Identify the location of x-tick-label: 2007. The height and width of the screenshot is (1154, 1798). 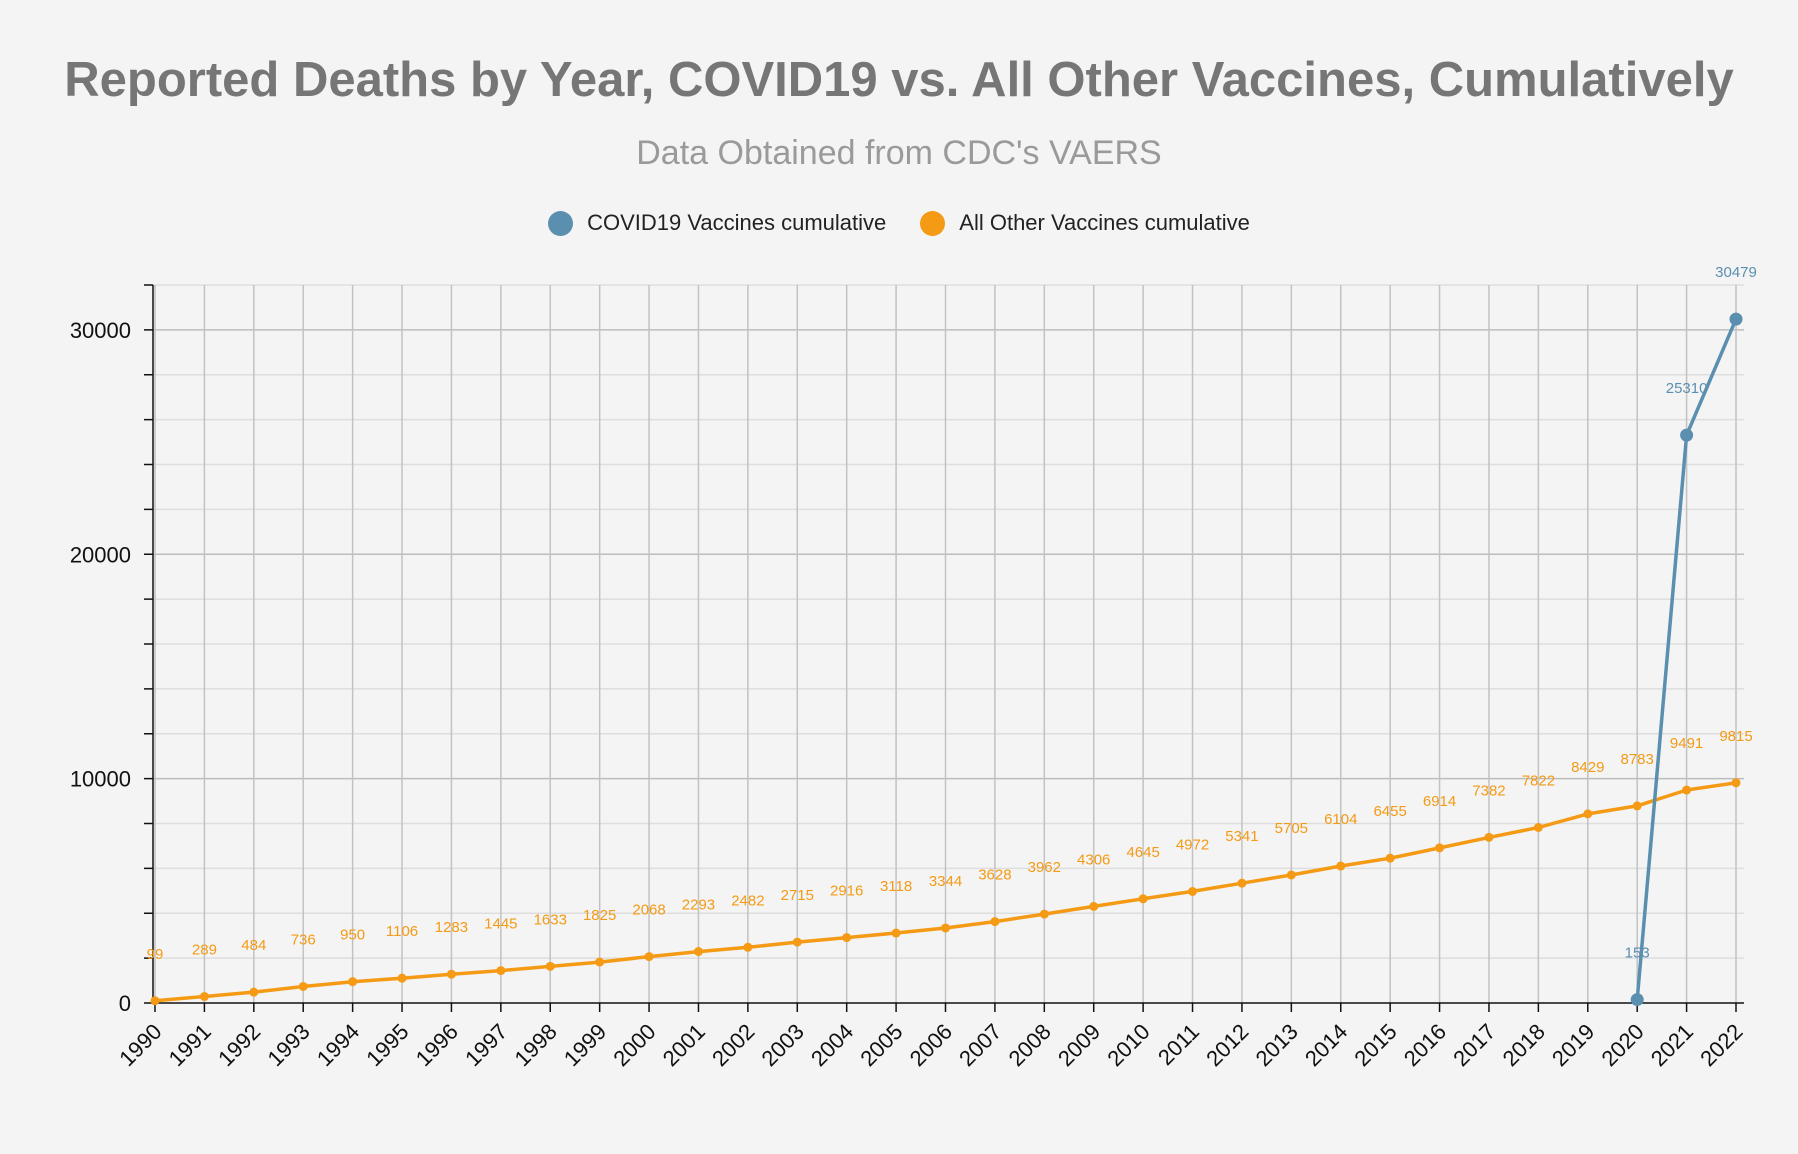
(980, 1045).